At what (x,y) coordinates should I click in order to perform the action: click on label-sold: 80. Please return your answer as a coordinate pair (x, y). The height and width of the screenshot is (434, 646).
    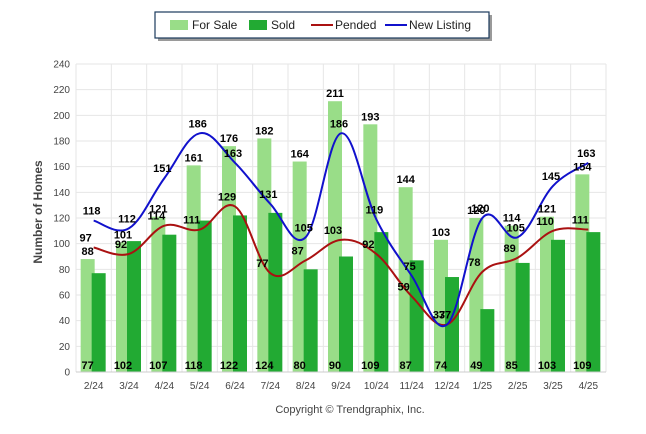
    Looking at the image, I should click on (300, 366).